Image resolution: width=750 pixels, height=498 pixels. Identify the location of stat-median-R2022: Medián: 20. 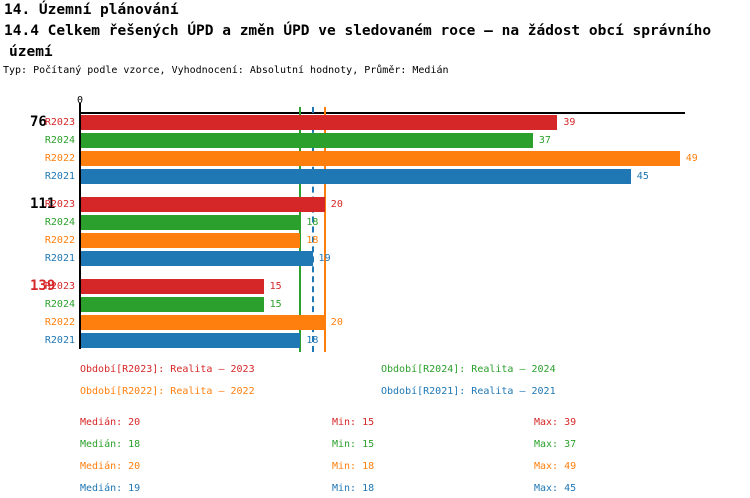
(110, 466).